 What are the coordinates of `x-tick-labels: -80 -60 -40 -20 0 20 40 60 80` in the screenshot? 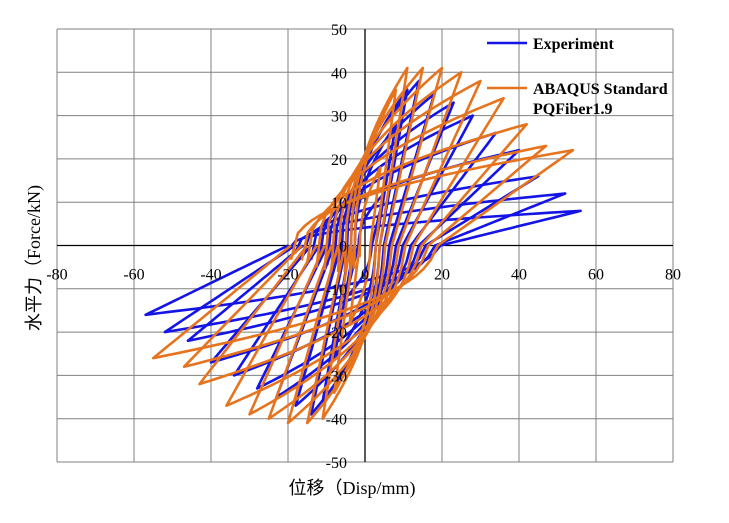 It's located at (363, 275).